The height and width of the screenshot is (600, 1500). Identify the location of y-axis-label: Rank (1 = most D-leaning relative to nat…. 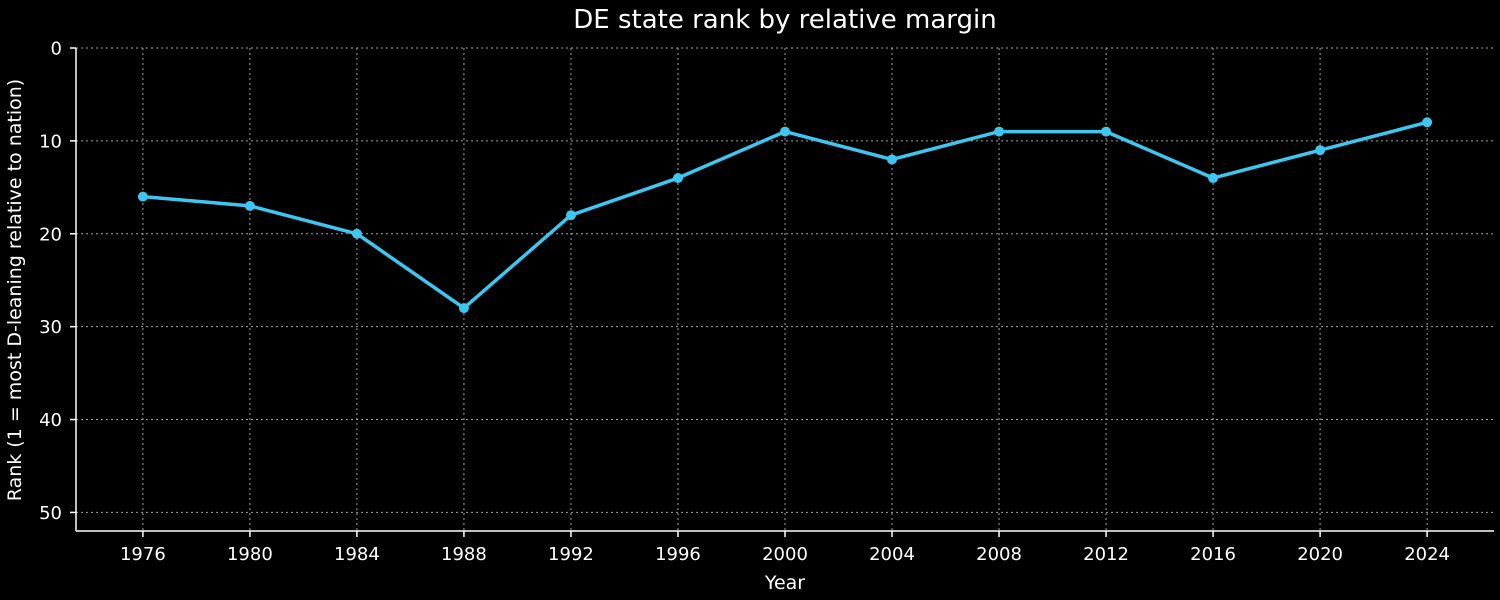
(15, 290).